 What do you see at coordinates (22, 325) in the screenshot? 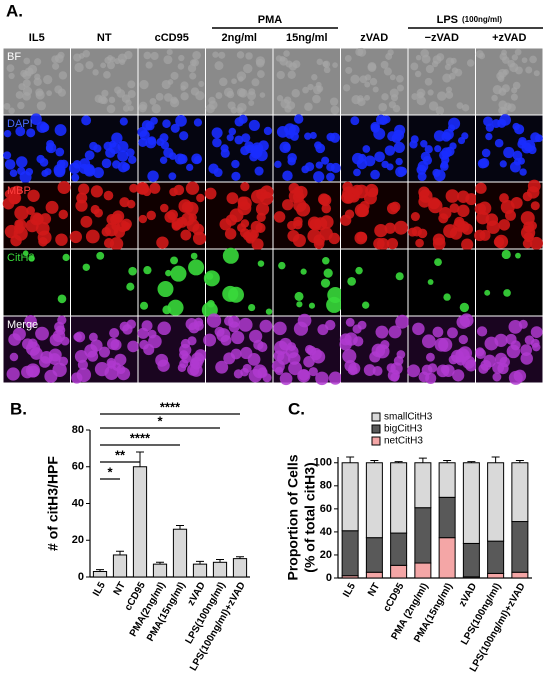
I see `row-label: Merge` at bounding box center [22, 325].